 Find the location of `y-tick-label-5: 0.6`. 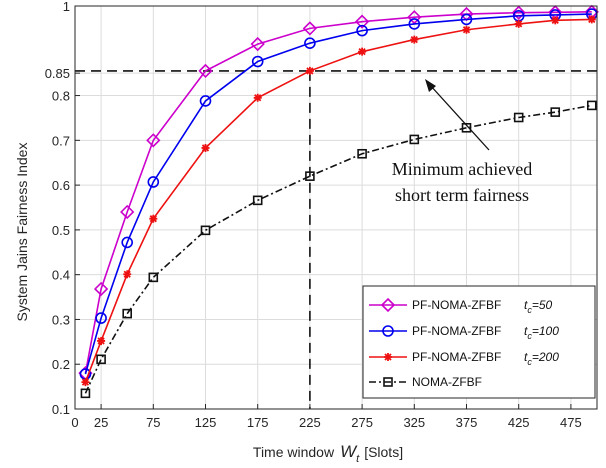

y-tick-label-5: 0.6 is located at coordinates (61, 185).